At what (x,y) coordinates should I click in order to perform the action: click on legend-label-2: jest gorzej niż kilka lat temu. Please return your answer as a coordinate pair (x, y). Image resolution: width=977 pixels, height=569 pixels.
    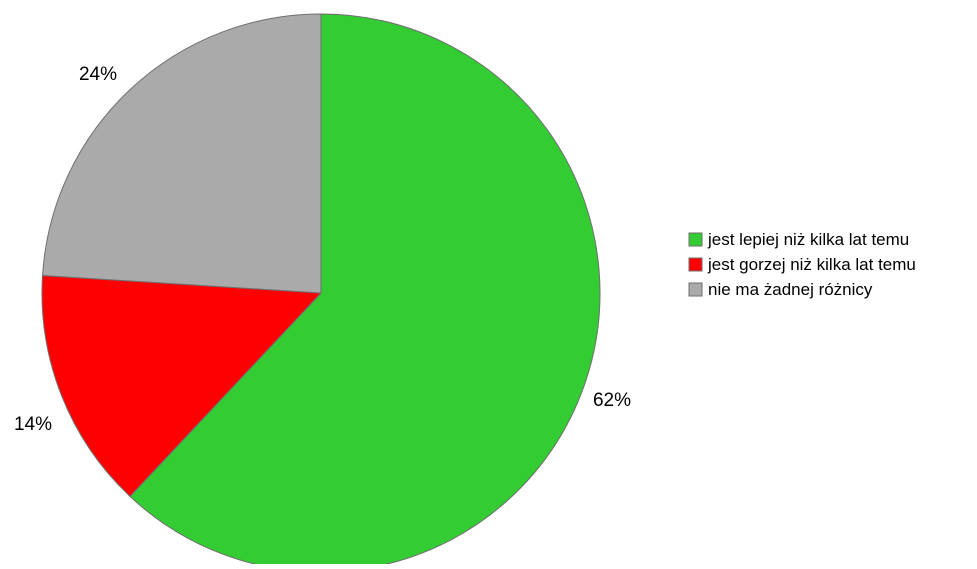
    Looking at the image, I should click on (811, 264).